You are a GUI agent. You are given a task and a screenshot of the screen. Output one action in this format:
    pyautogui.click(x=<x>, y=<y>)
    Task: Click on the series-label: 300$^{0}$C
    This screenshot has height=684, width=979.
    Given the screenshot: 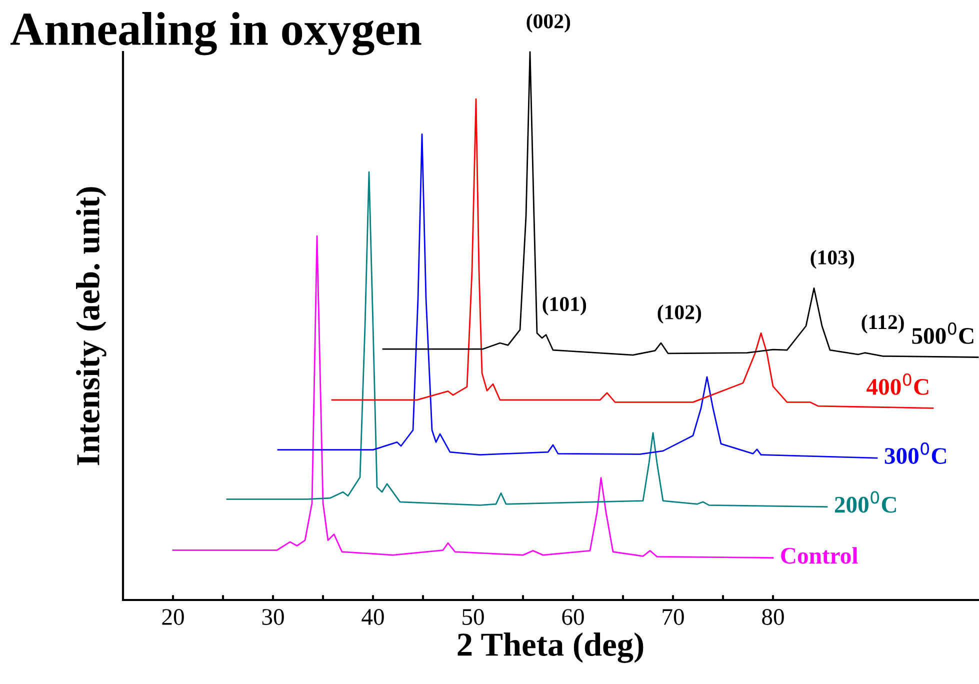 What is the action you would take?
    pyautogui.click(x=915, y=453)
    